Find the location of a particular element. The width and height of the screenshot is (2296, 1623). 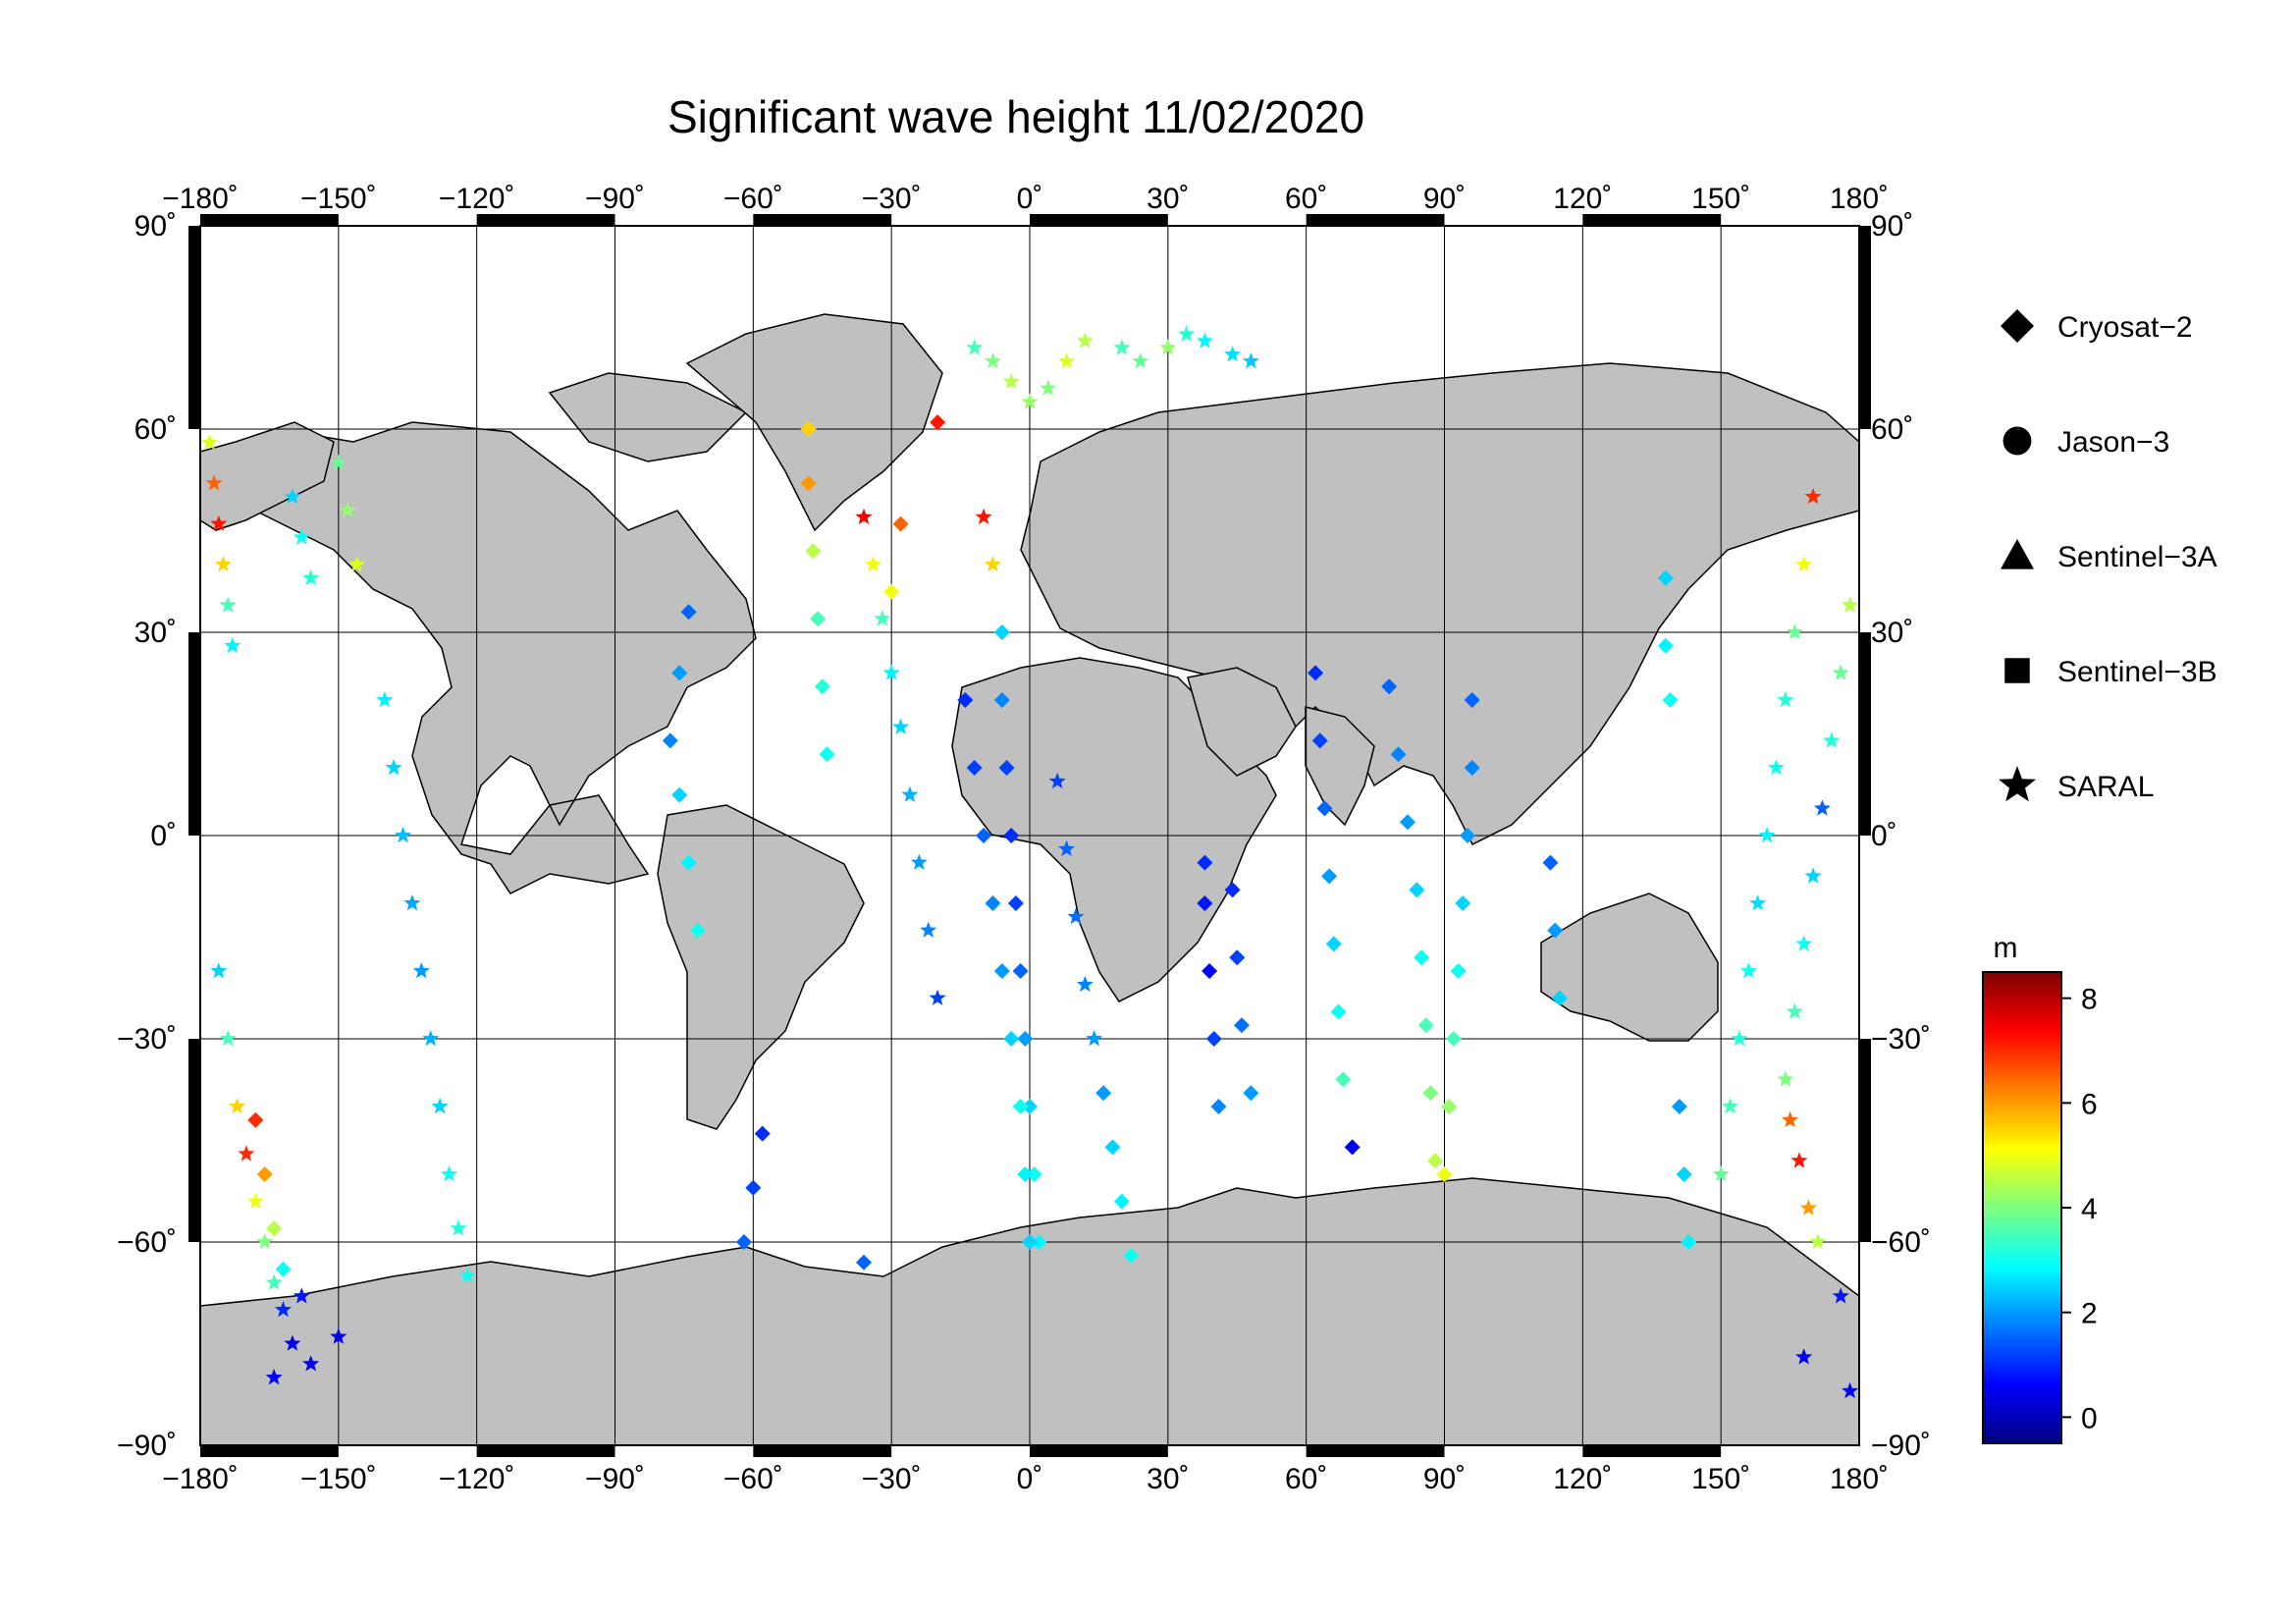

lat-tick-label: −90˚ is located at coordinates (147, 1446).